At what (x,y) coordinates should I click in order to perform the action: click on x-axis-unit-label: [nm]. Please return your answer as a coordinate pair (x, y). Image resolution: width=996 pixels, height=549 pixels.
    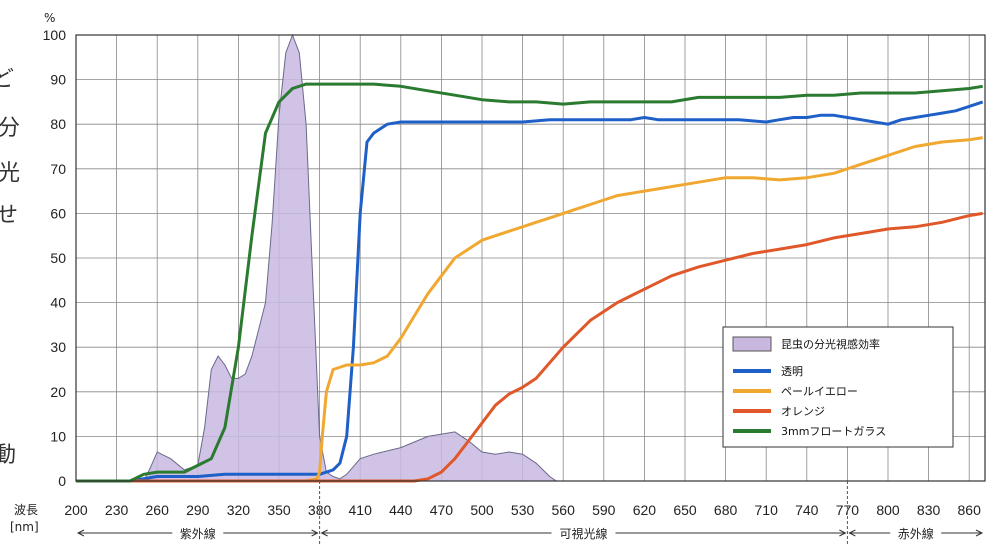
    Looking at the image, I should click on (24, 527).